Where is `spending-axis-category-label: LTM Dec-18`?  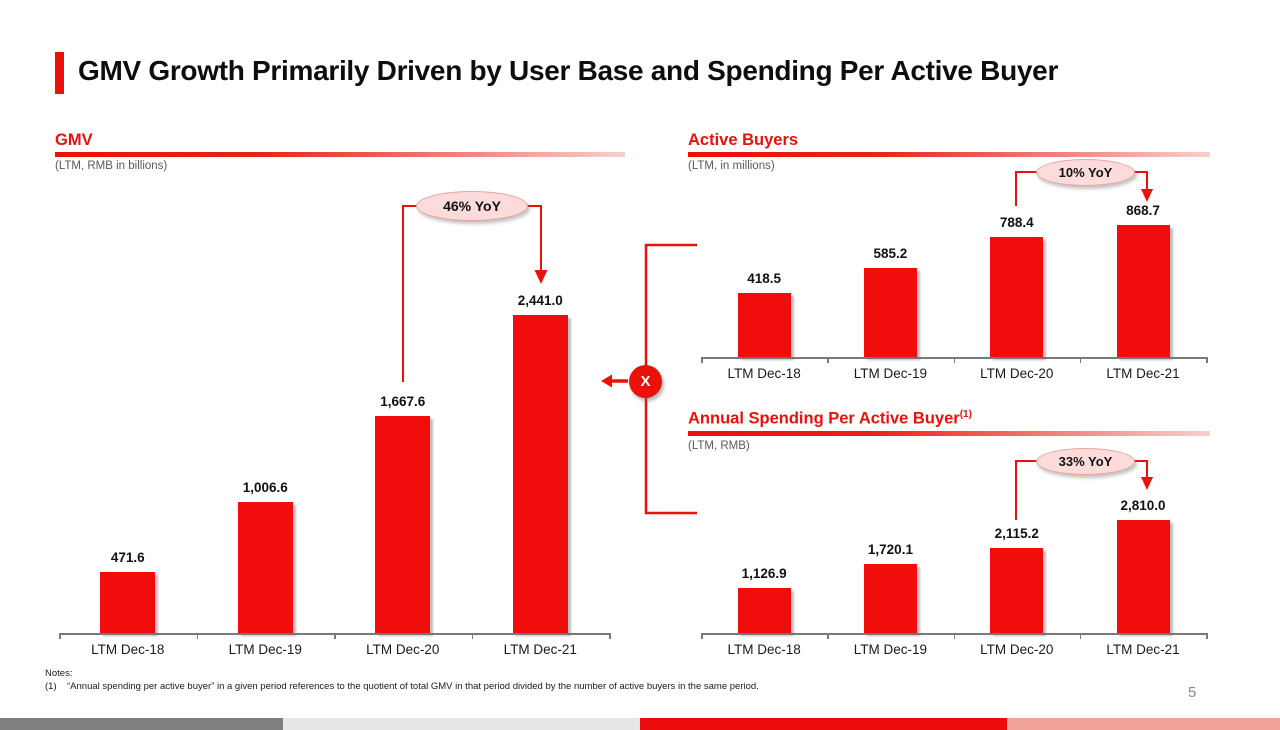 spending-axis-category-label: LTM Dec-18 is located at coordinates (764, 649).